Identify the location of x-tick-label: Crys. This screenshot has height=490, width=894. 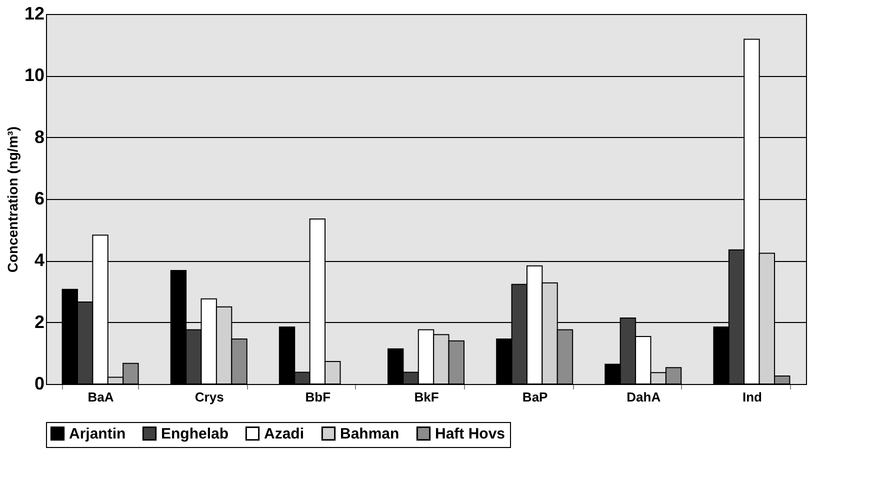
(209, 397).